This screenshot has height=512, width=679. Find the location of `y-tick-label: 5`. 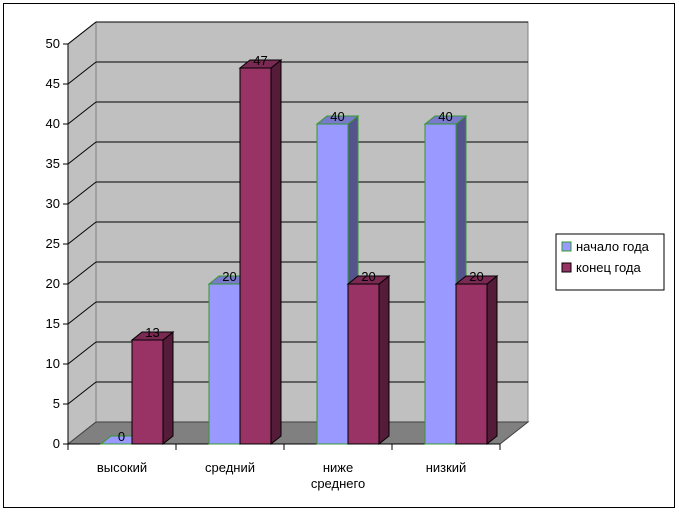

y-tick-label: 5 is located at coordinates (56, 403).